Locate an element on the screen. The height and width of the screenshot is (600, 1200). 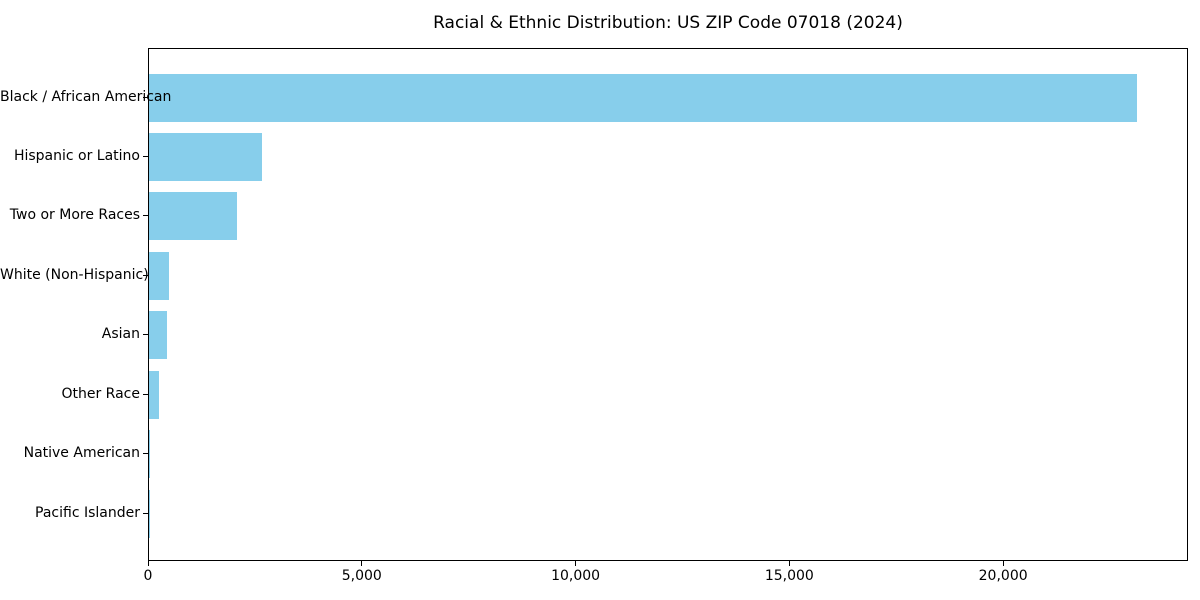
y-category-label: Other Race is located at coordinates (100, 393).